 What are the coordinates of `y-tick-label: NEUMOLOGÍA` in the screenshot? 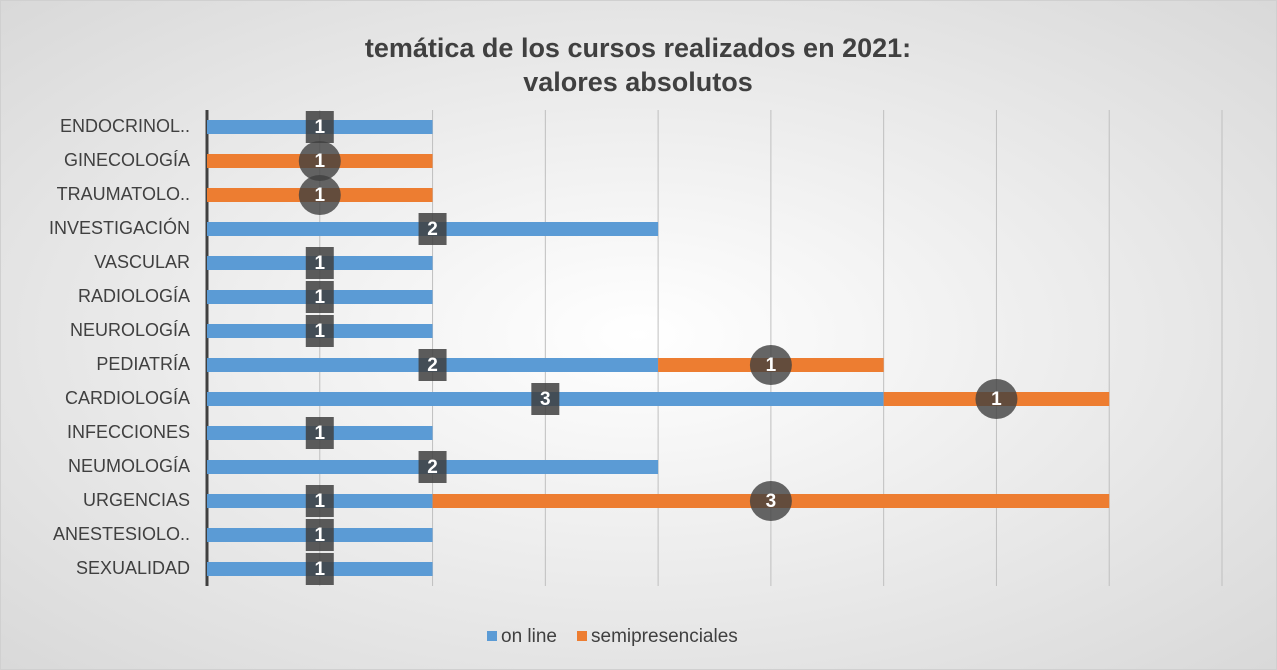 It's located at (129, 466).